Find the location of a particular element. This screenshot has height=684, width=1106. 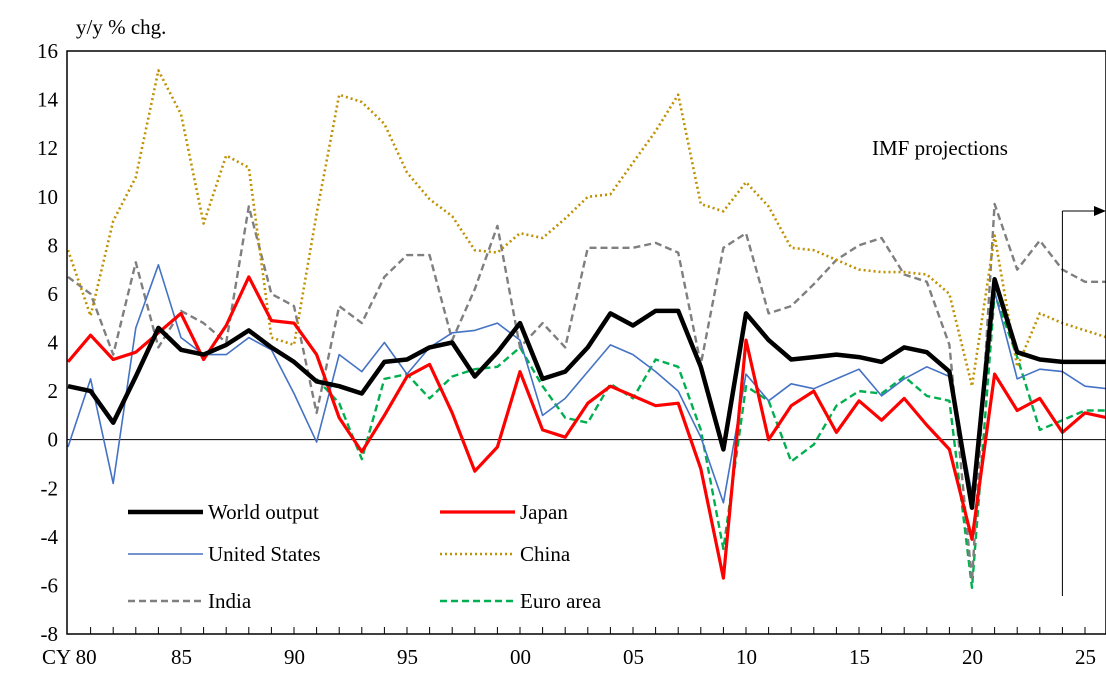

y-tick-label: 0 is located at coordinates (53, 440).